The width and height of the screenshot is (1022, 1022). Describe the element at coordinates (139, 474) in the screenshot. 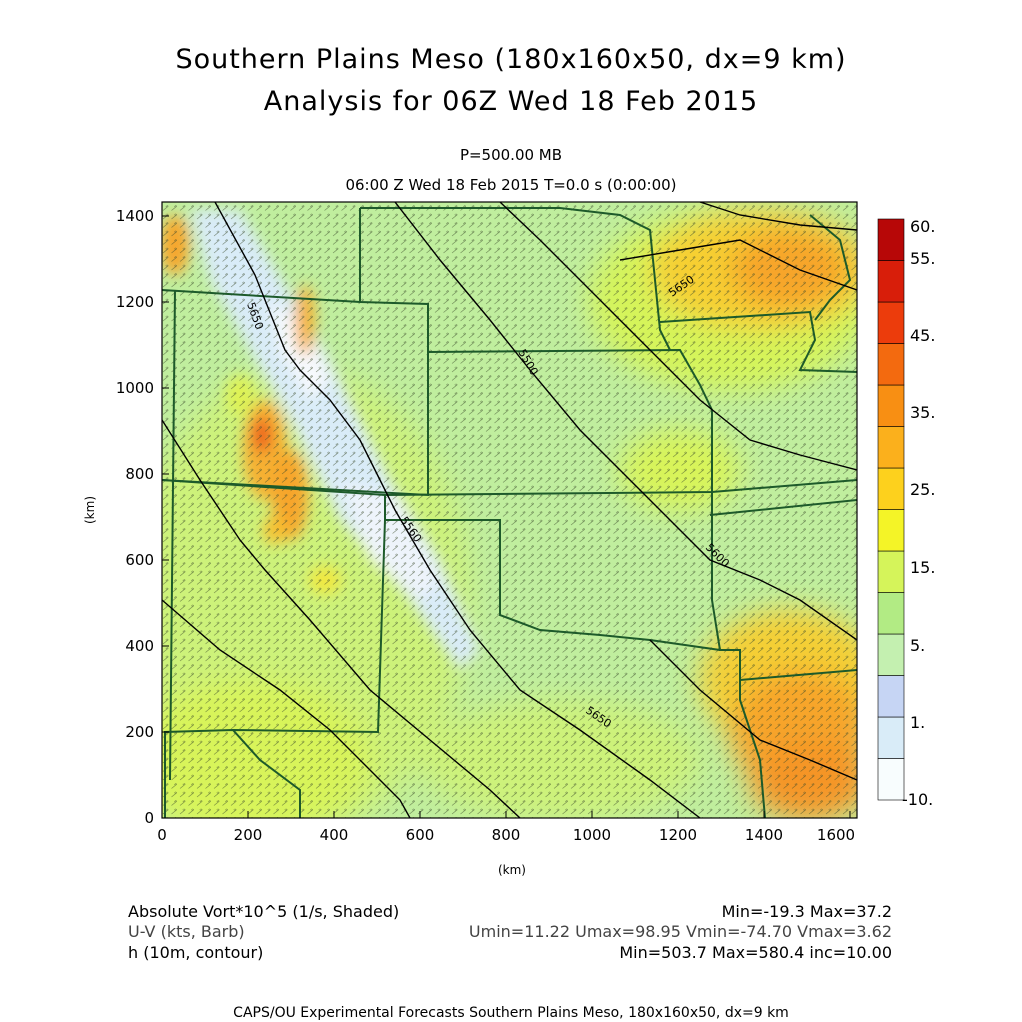

I see `y-tick-label: 800` at that location.